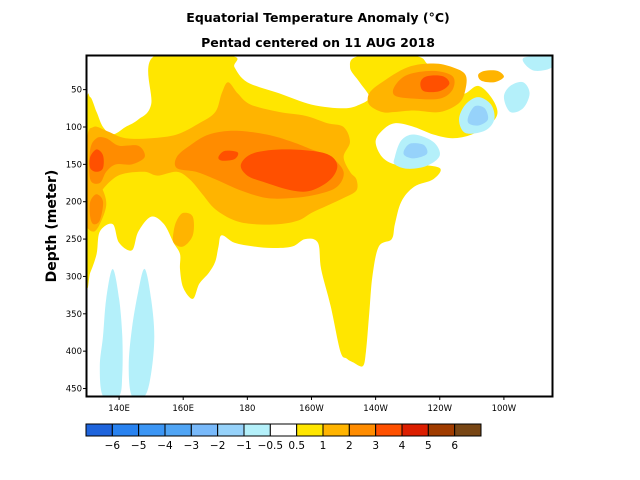 This screenshot has height=480, width=640. Describe the element at coordinates (113, 446) in the screenshot. I see `colorbar-label: −6` at that location.